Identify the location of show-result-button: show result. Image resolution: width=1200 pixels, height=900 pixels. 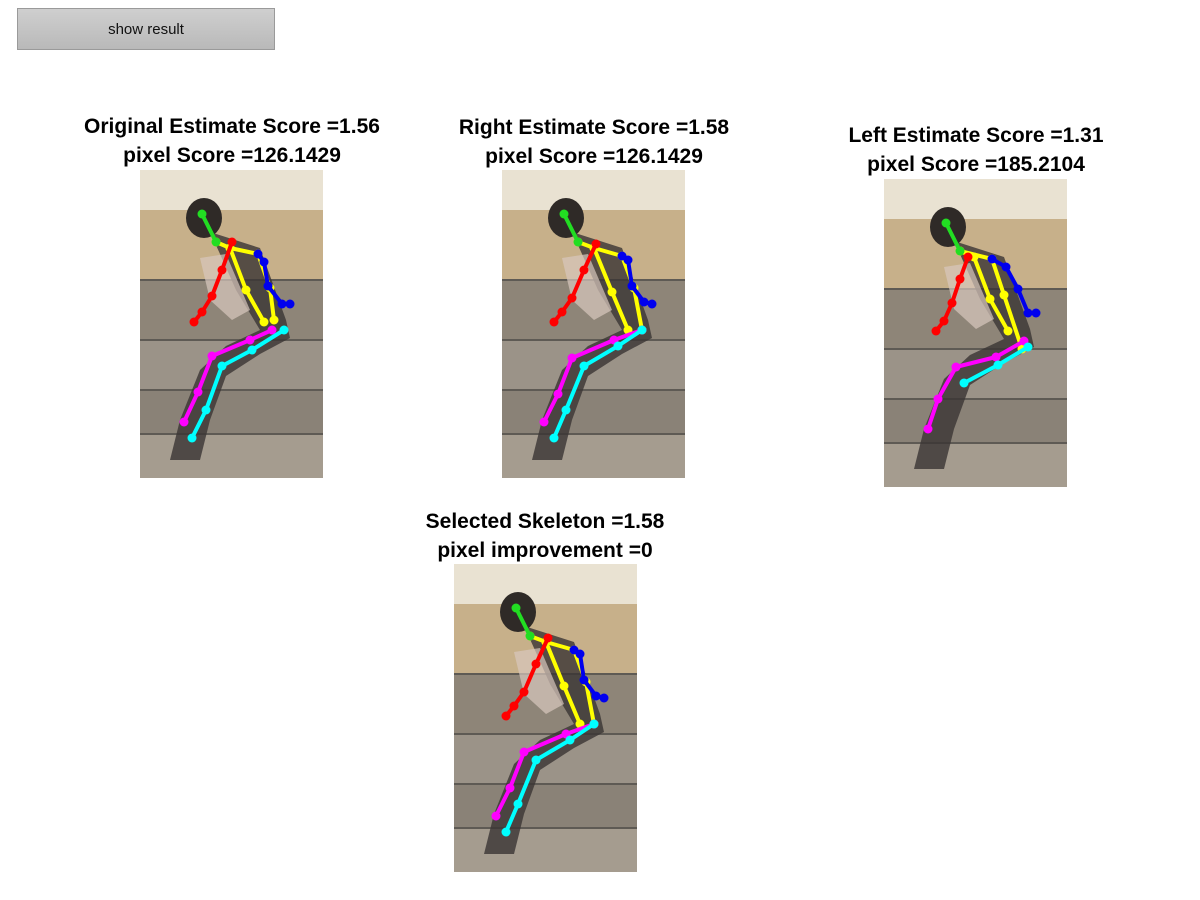
(146, 29).